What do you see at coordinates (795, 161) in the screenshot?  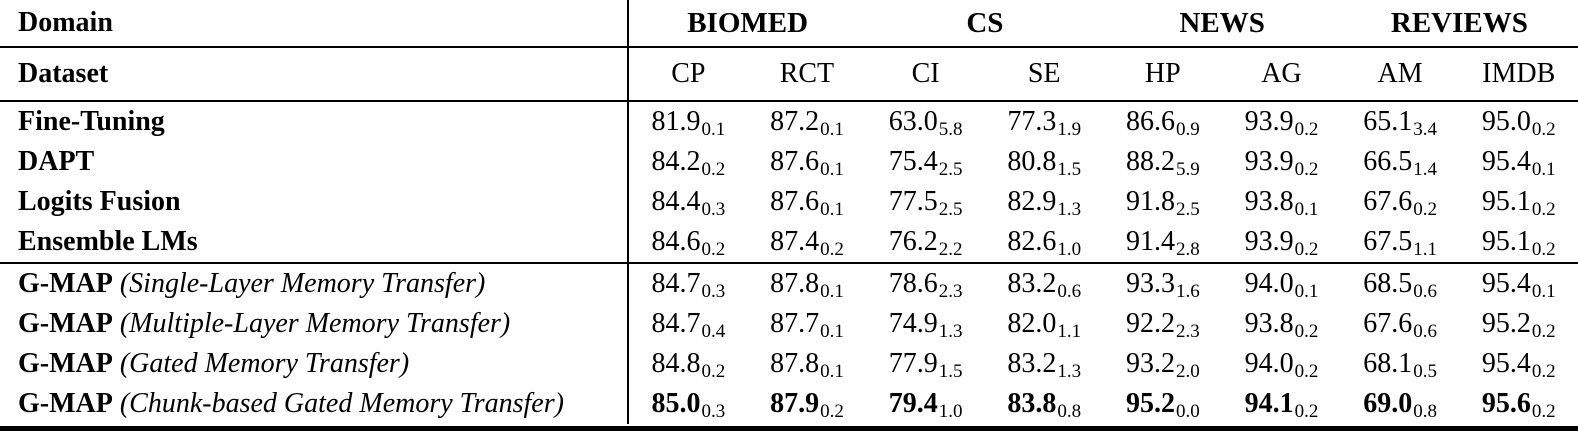 I see `metric-value: 87.6` at bounding box center [795, 161].